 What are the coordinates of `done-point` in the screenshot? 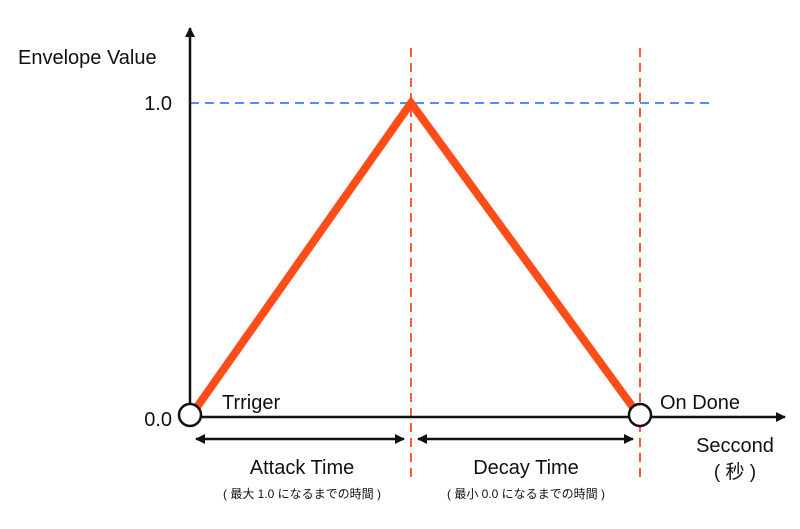 It's located at (640, 415).